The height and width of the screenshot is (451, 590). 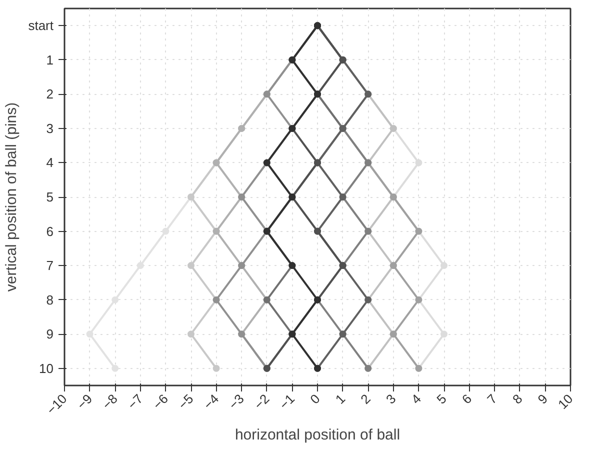 I want to click on y-tick-label: 9, so click(x=50, y=334).